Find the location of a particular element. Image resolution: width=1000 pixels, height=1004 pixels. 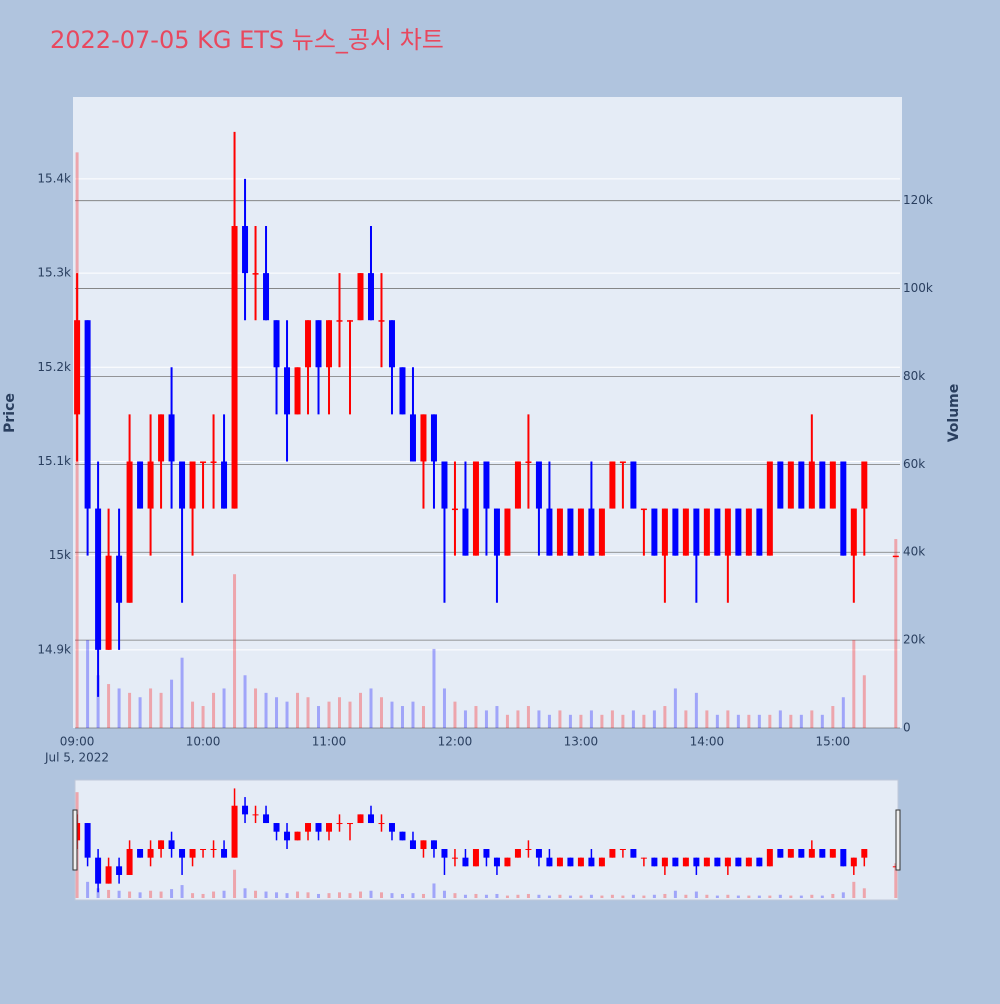

y-tick-label: 15.4k is located at coordinates (54, 178).